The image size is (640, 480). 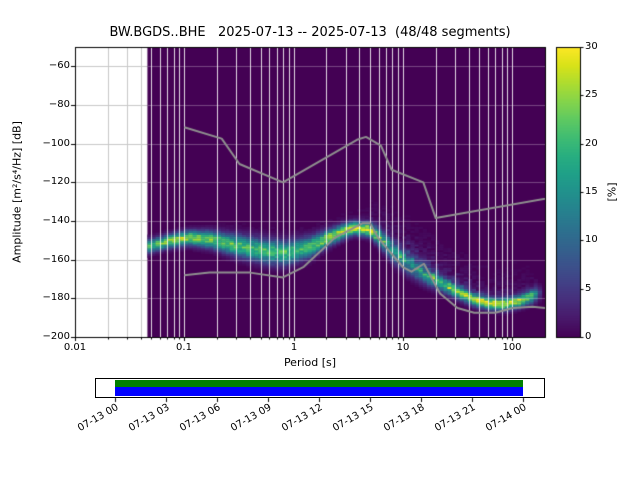 What do you see at coordinates (591, 143) in the screenshot?
I see `colorbar-tick-label: 20` at bounding box center [591, 143].